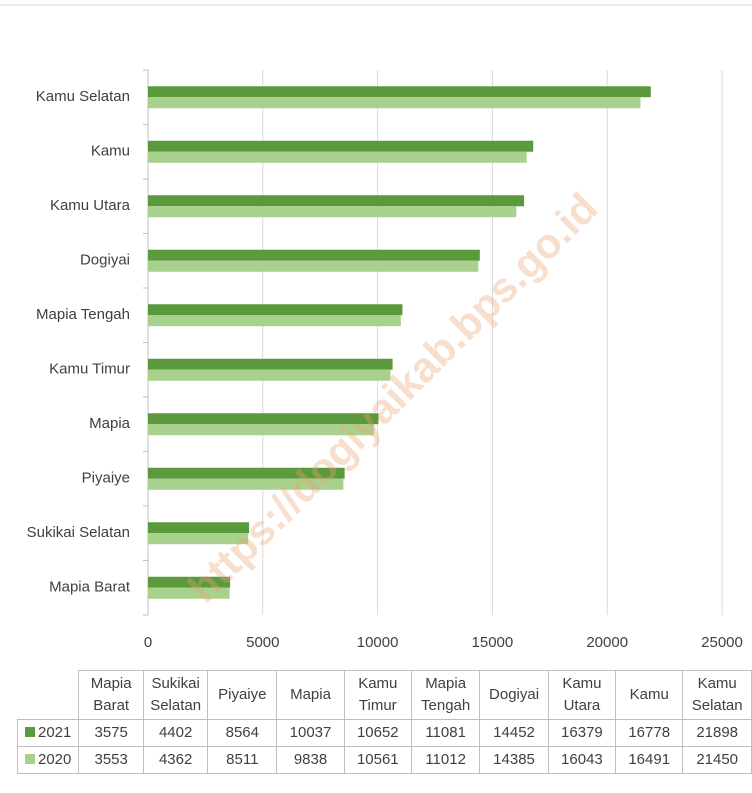 The width and height of the screenshot is (752, 793). I want to click on table-value: 11012, so click(445, 760).